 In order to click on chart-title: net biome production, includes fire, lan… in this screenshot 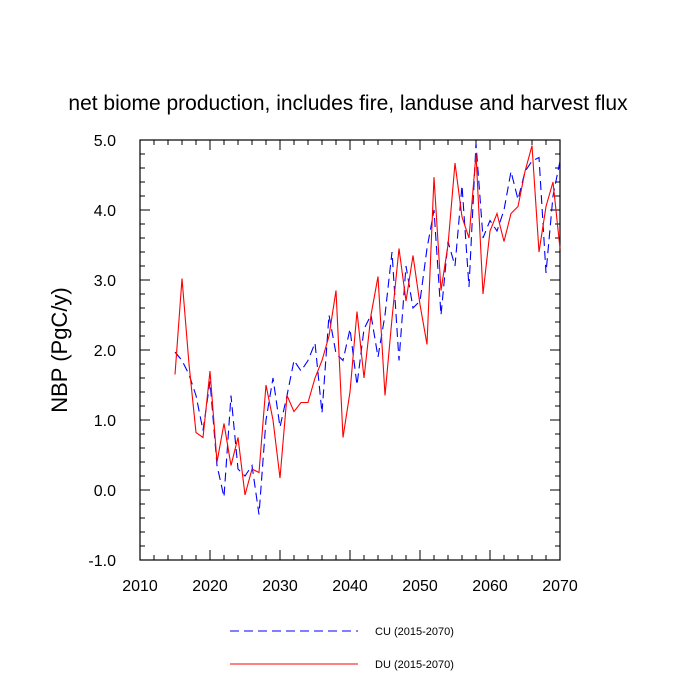, I will do `click(348, 103)`.